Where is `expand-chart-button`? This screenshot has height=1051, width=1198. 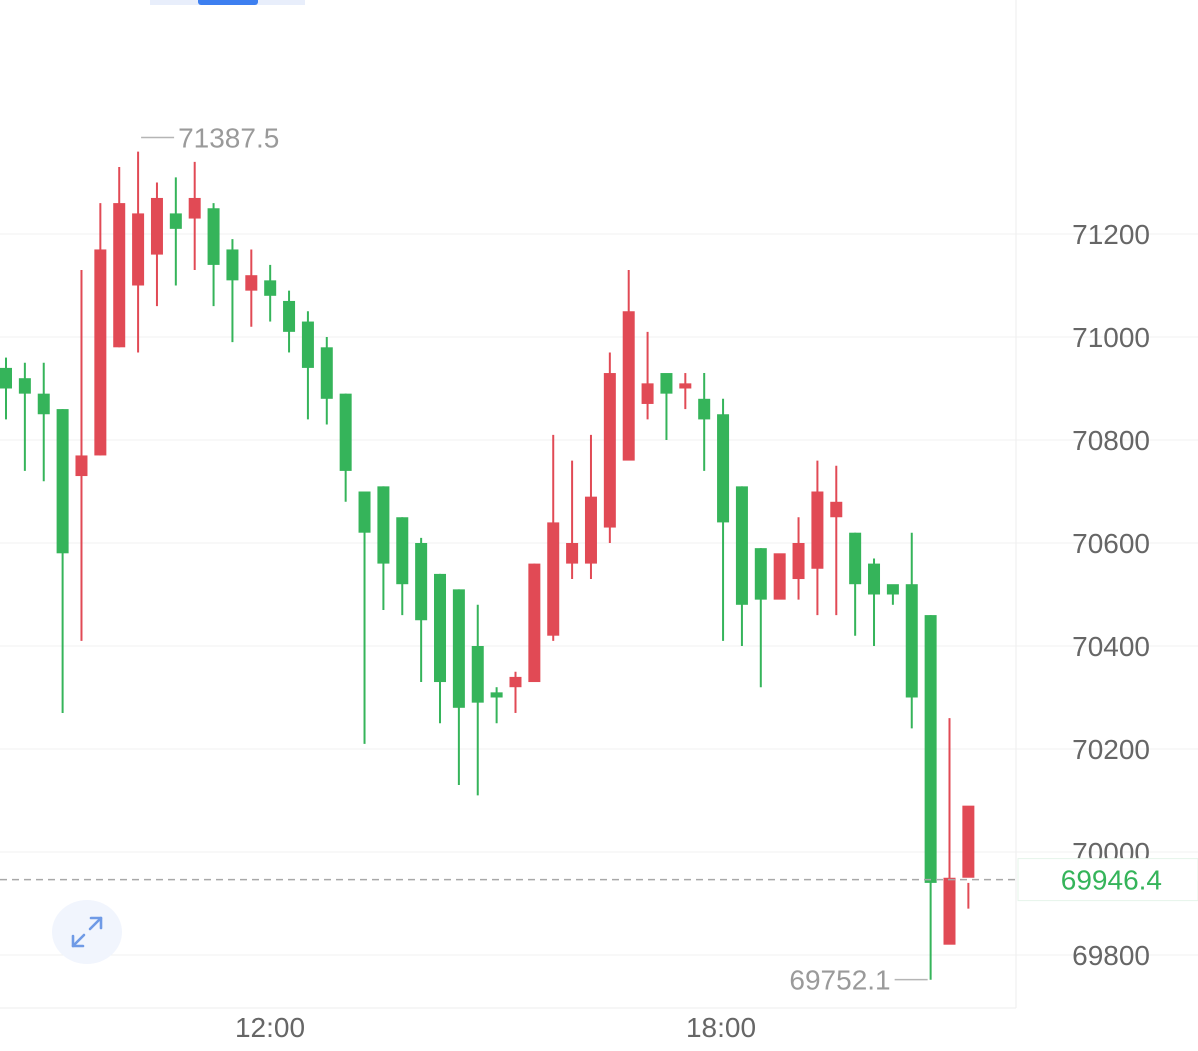 expand-chart-button is located at coordinates (87, 932).